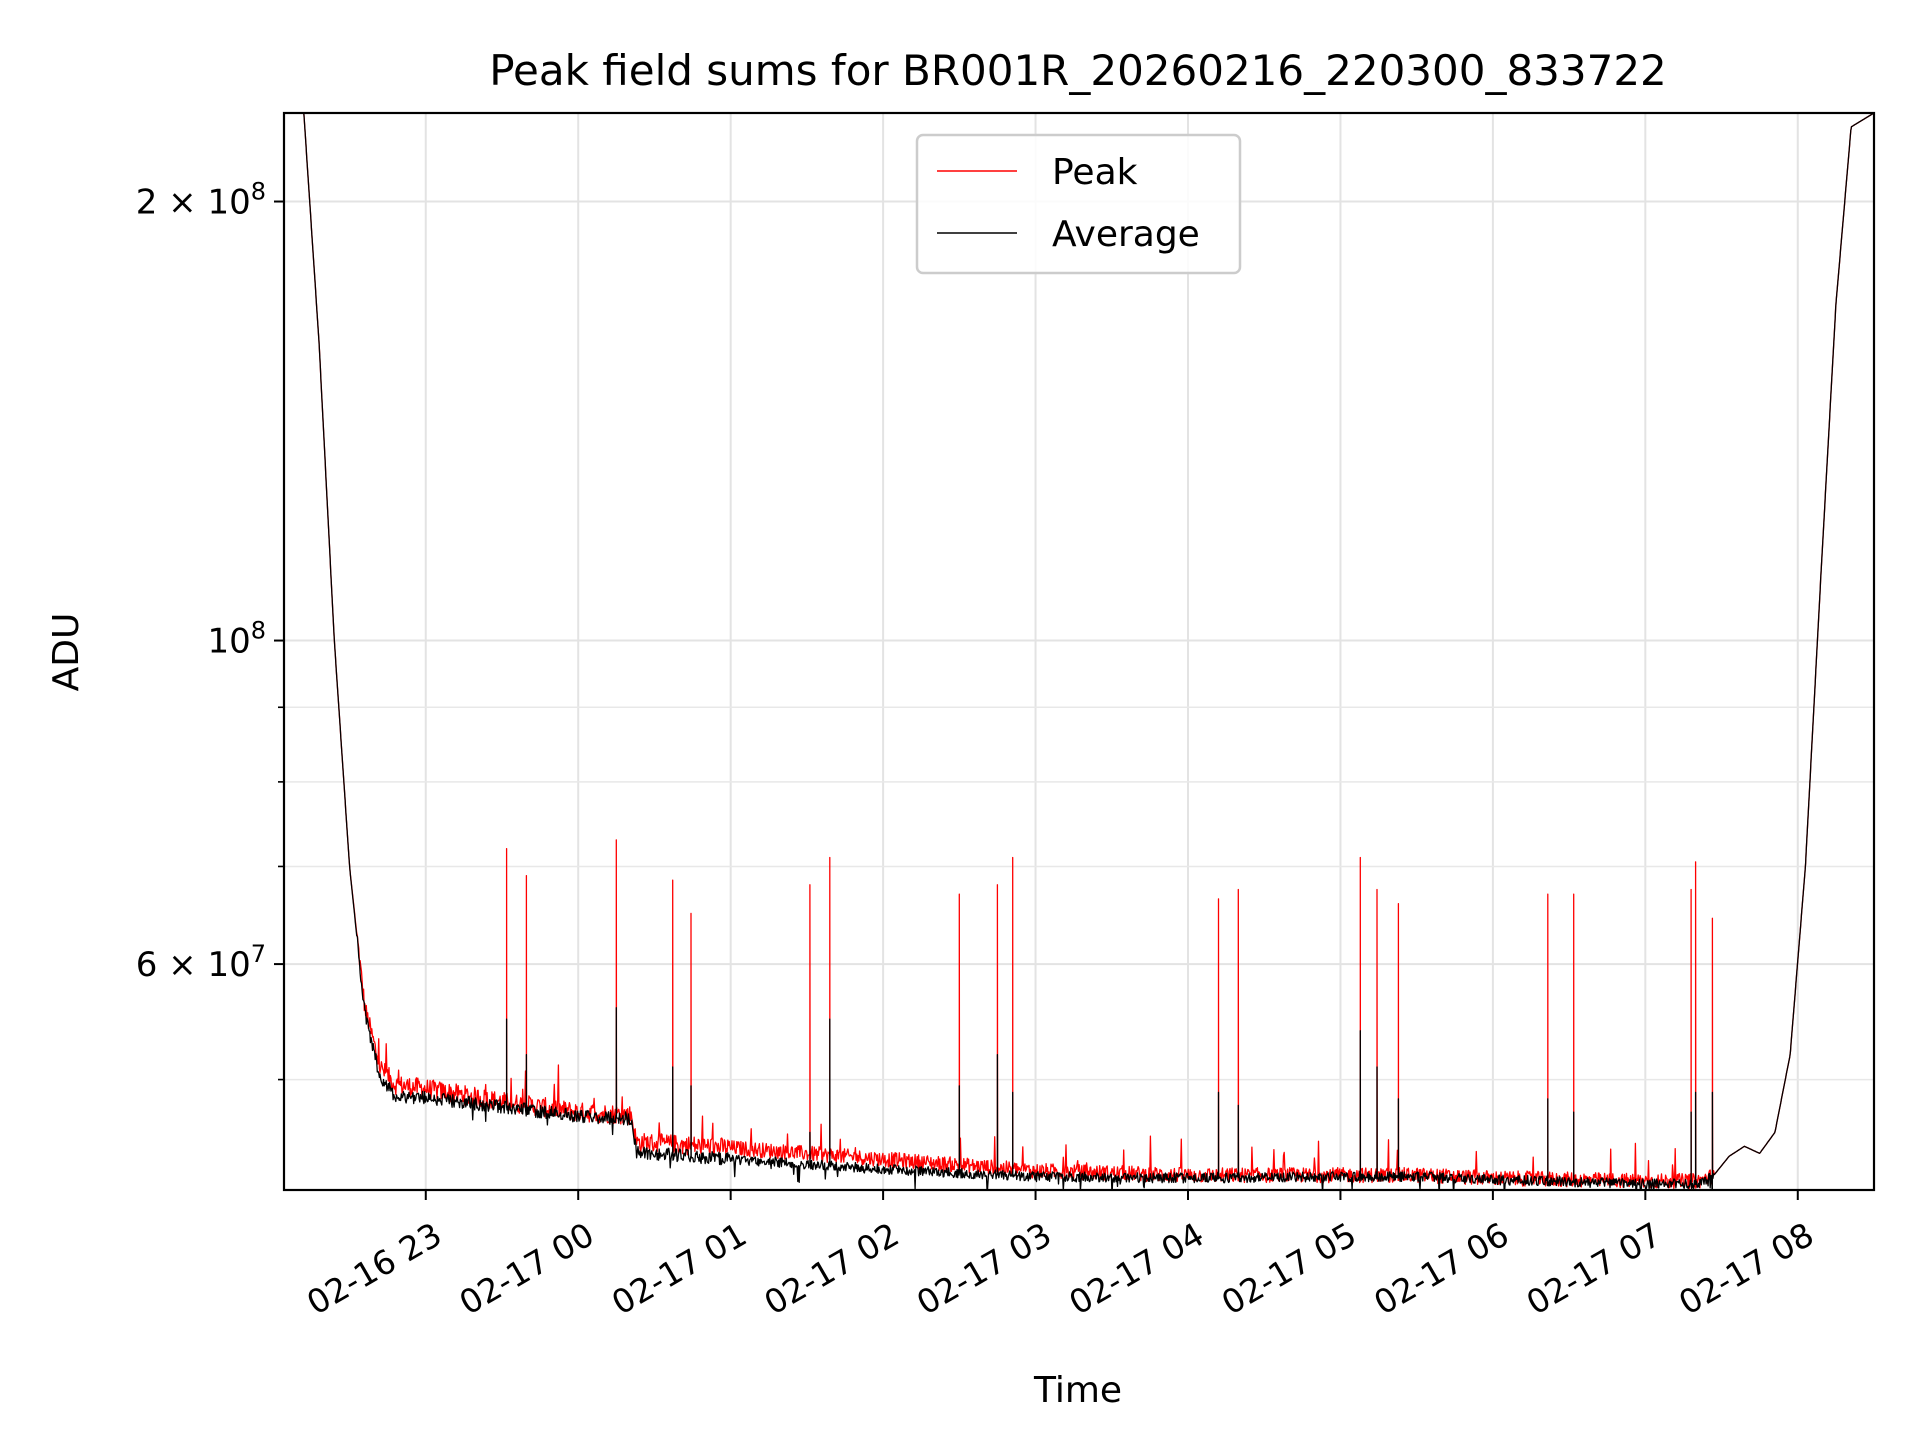 This screenshot has width=1920, height=1440. I want to click on y-tick-label: 108, so click(236, 639).